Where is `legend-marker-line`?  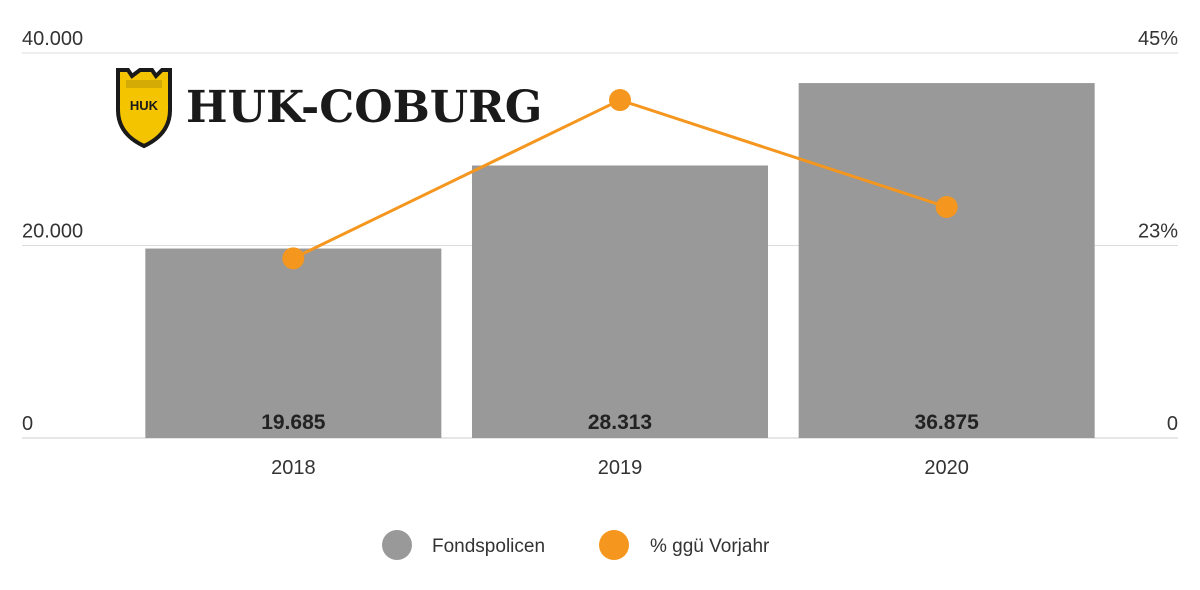 legend-marker-line is located at coordinates (614, 545).